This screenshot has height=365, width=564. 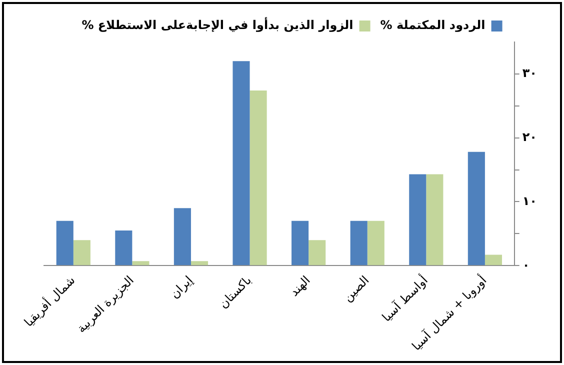 I want to click on x-tick-label: الصين, so click(x=356, y=288).